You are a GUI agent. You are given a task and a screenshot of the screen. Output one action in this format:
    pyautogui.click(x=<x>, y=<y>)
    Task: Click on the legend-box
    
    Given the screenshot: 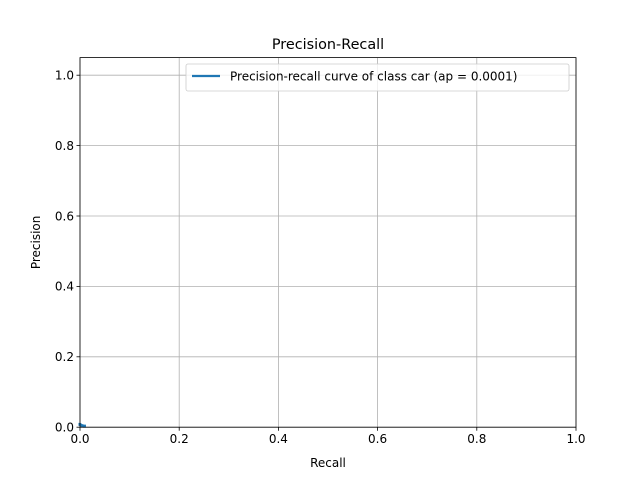 What is the action you would take?
    pyautogui.click(x=377, y=77)
    